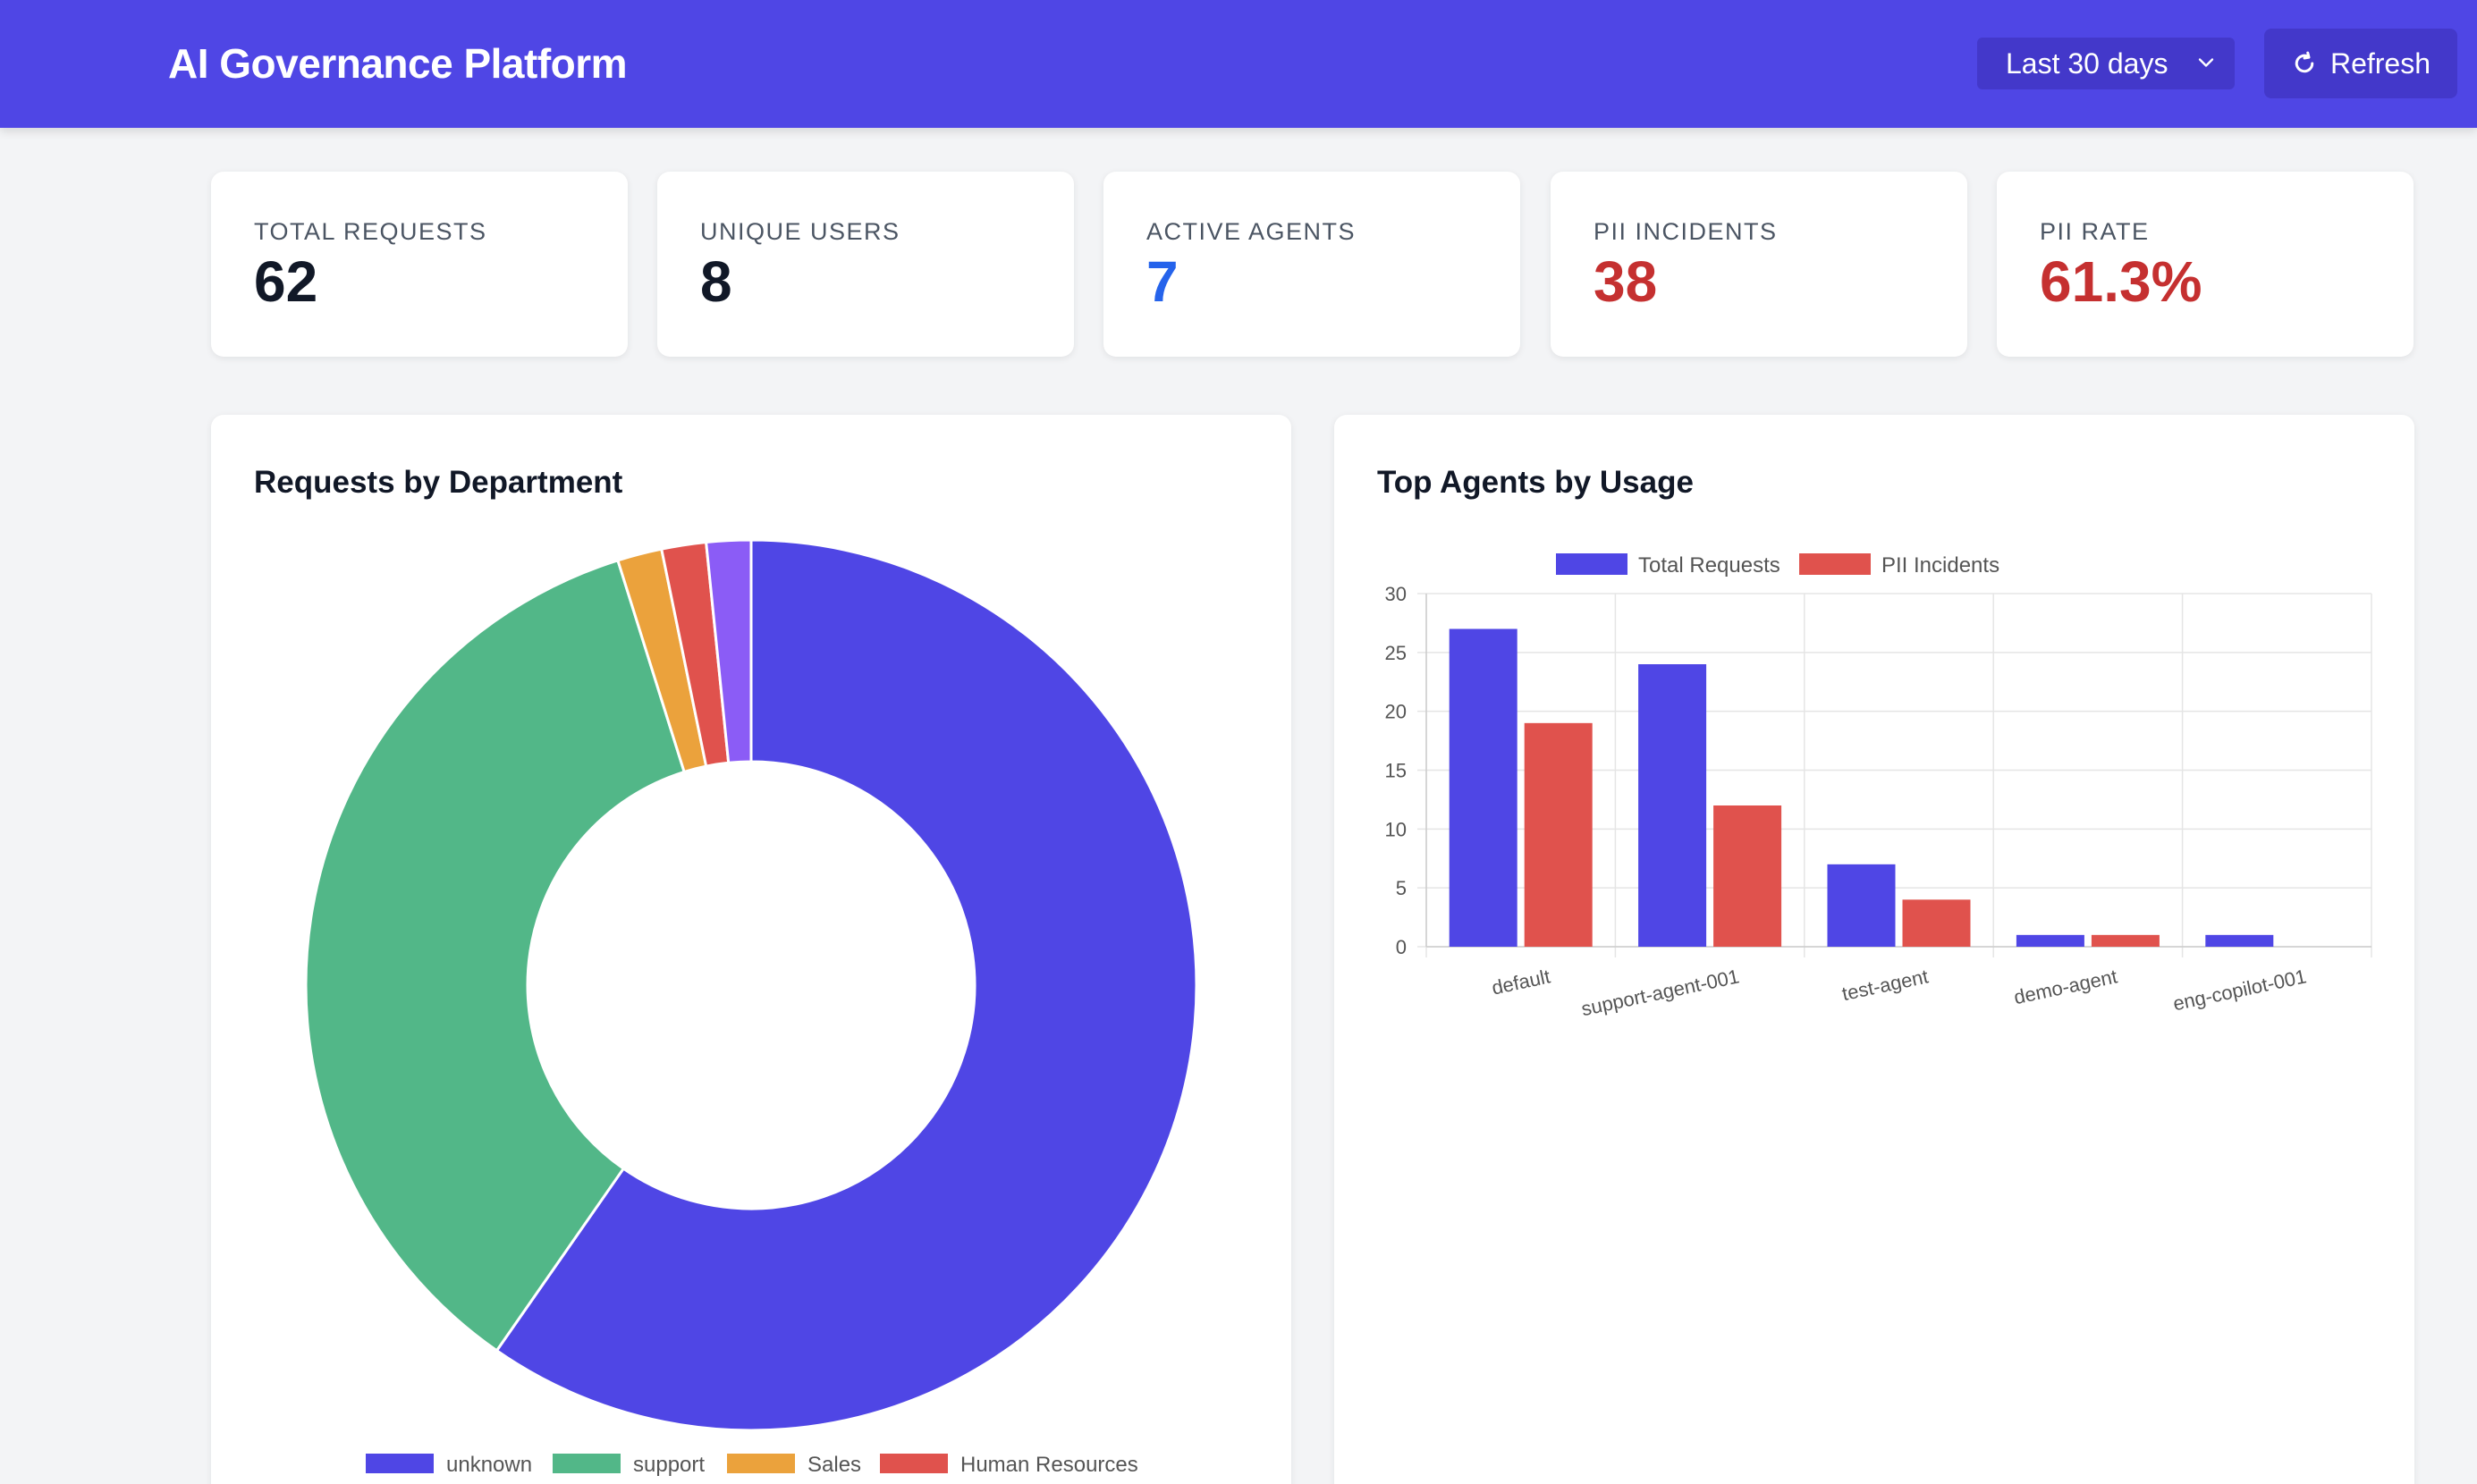 The width and height of the screenshot is (2477, 1484). What do you see at coordinates (865, 264) in the screenshot?
I see `stat-card-unique-users: UNIQUE USERS 8` at bounding box center [865, 264].